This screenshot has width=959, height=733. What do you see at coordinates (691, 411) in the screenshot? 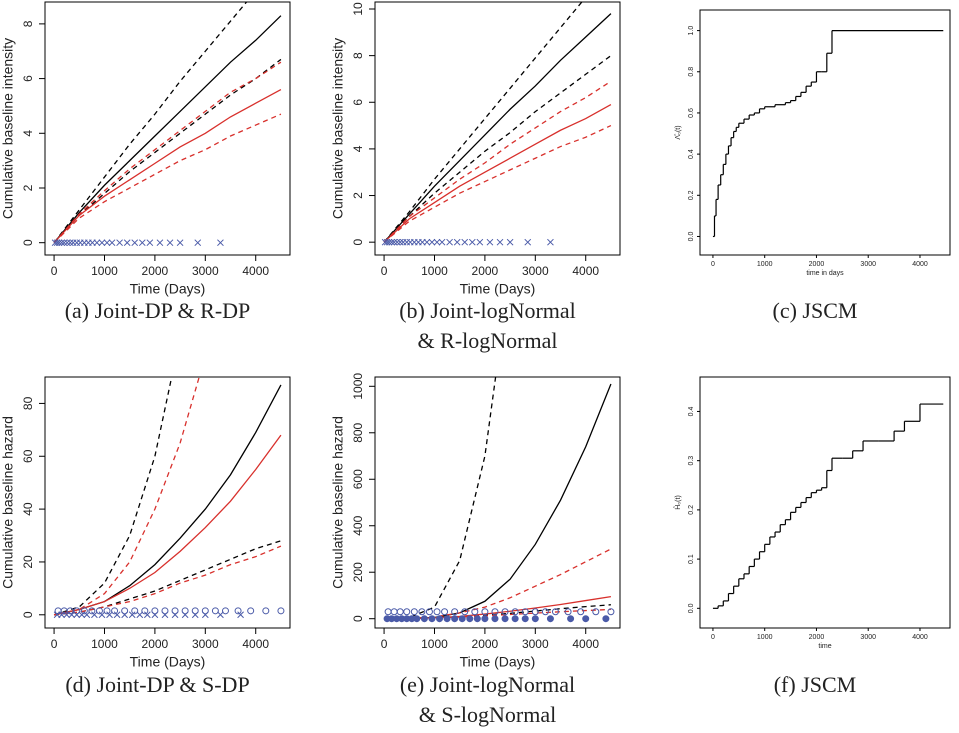
I see `y-tick-label: 0.4` at bounding box center [691, 411].